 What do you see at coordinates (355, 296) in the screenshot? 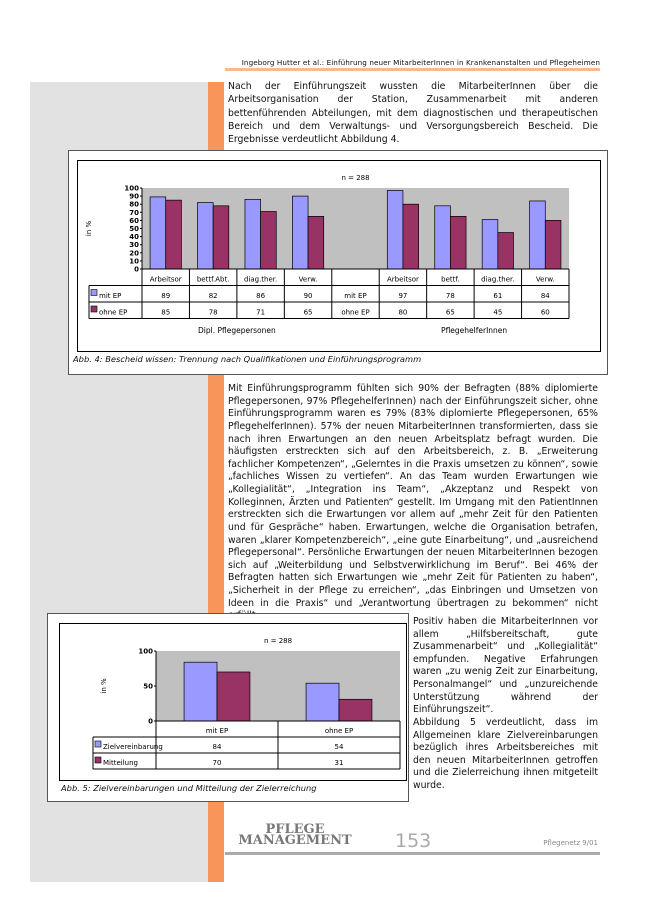
I see `series-label: mit EP` at bounding box center [355, 296].